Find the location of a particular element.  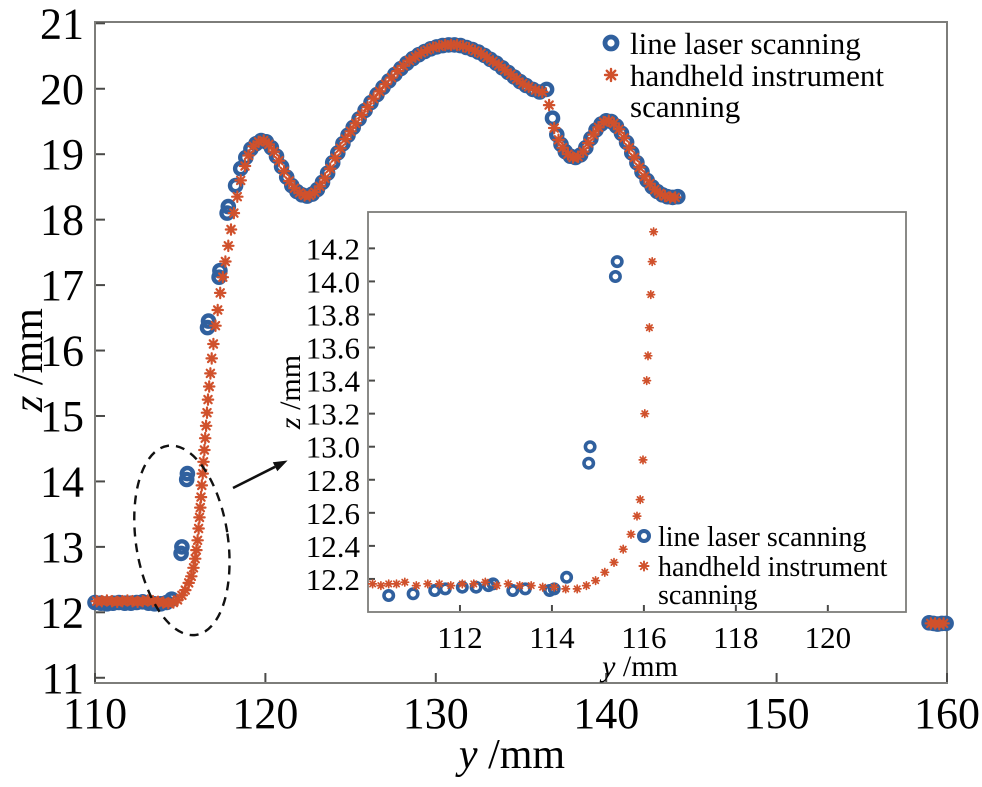

y-tick-label: 16 is located at coordinates (62, 351).